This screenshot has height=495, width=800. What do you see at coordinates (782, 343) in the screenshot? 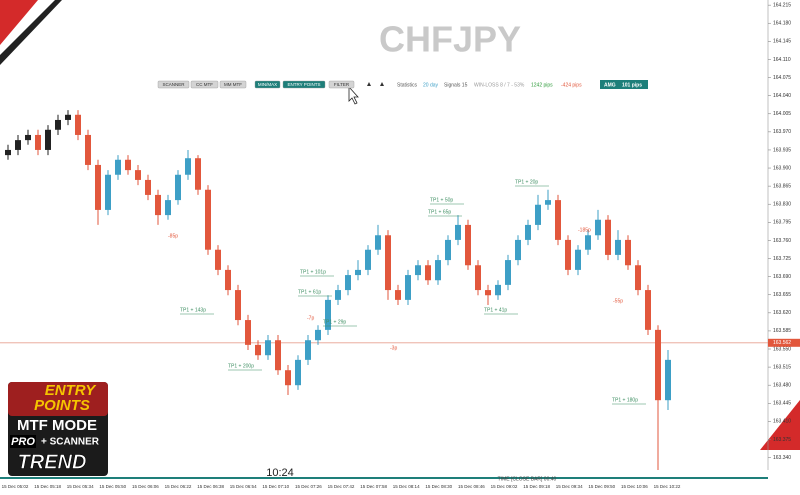
I see `price-line-label: 163.562` at bounding box center [782, 343].